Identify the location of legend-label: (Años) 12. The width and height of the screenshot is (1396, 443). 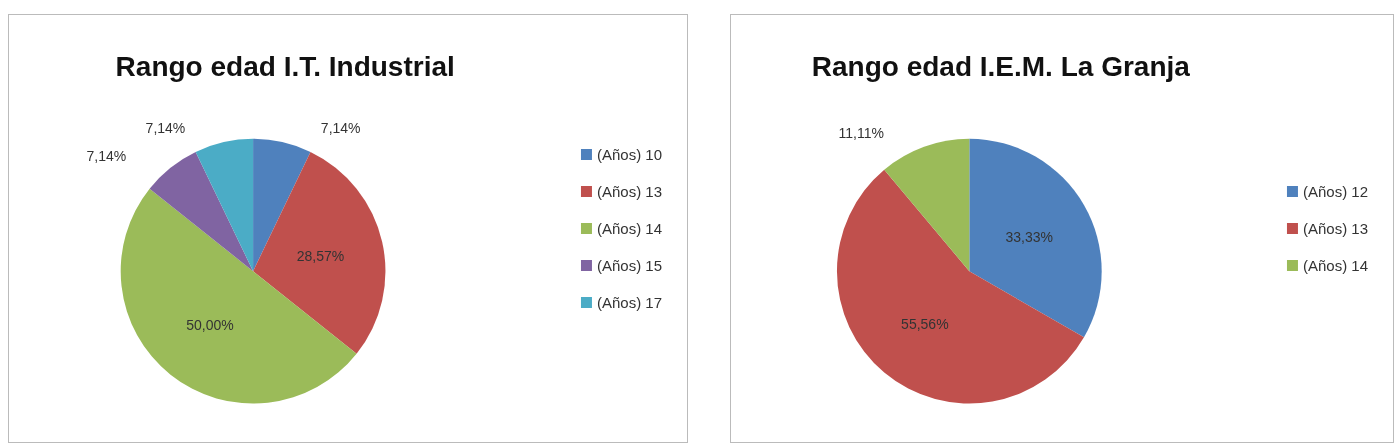
(1335, 191).